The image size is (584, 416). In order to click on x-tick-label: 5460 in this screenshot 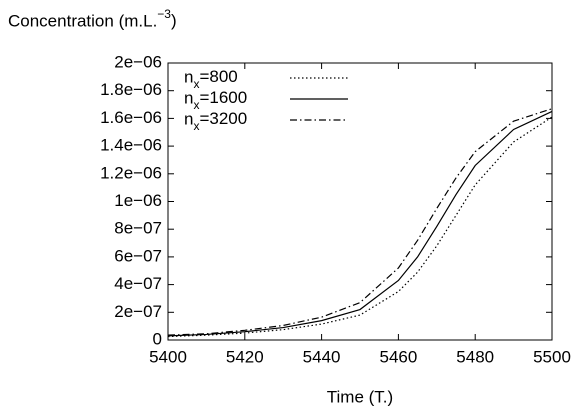, I will do `click(398, 356)`.